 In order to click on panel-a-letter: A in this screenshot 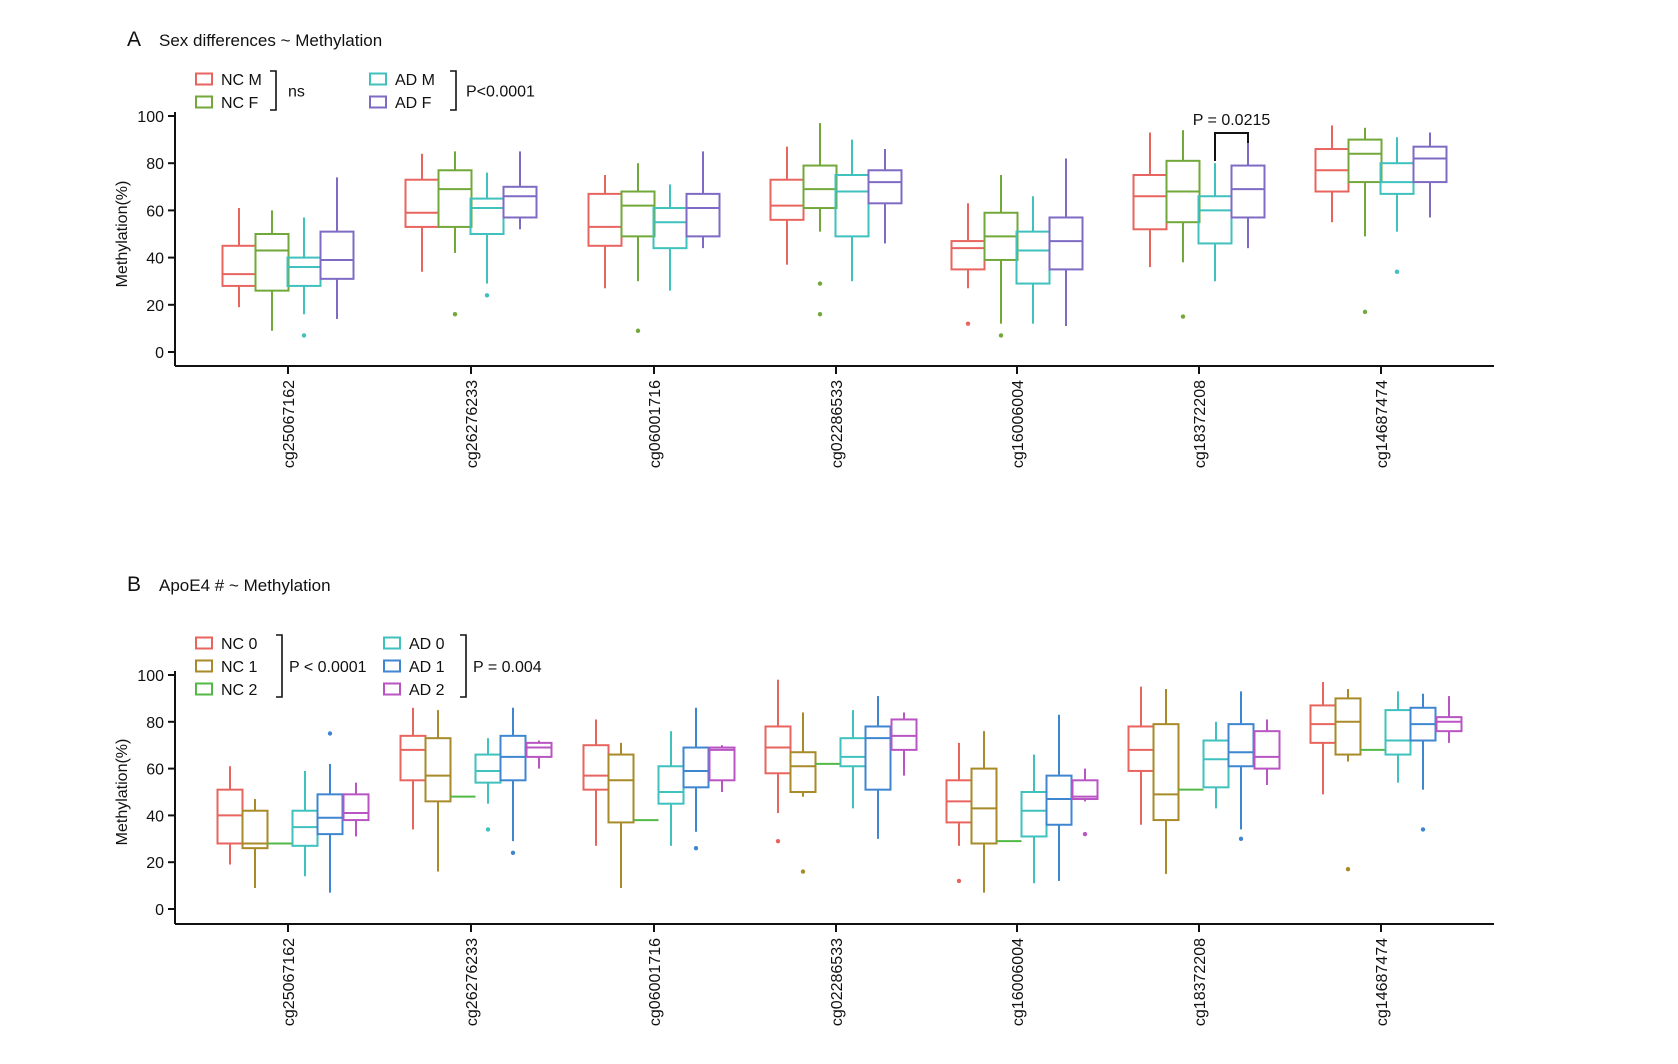, I will do `click(134, 39)`.